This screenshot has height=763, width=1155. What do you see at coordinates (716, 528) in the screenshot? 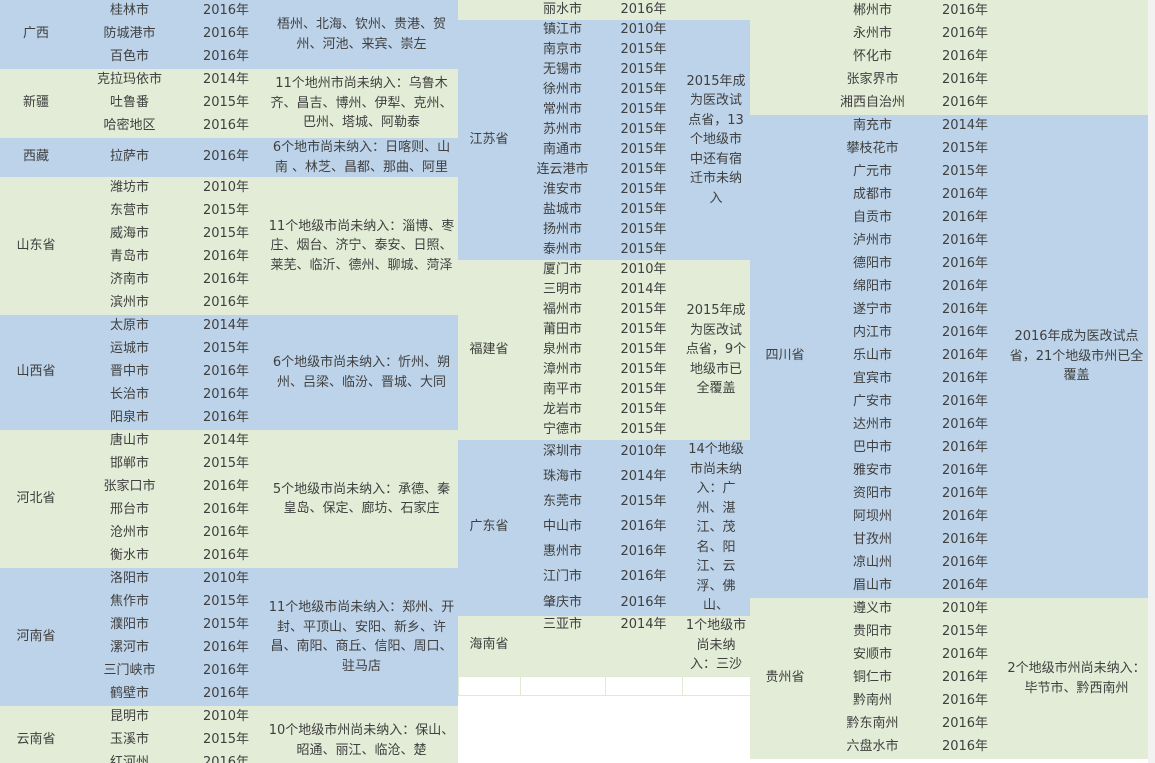
I see `note-cell: 14个地级市尚未纳入：广州、湛江、茂名、阳江、云浮、佛山、` at bounding box center [716, 528].